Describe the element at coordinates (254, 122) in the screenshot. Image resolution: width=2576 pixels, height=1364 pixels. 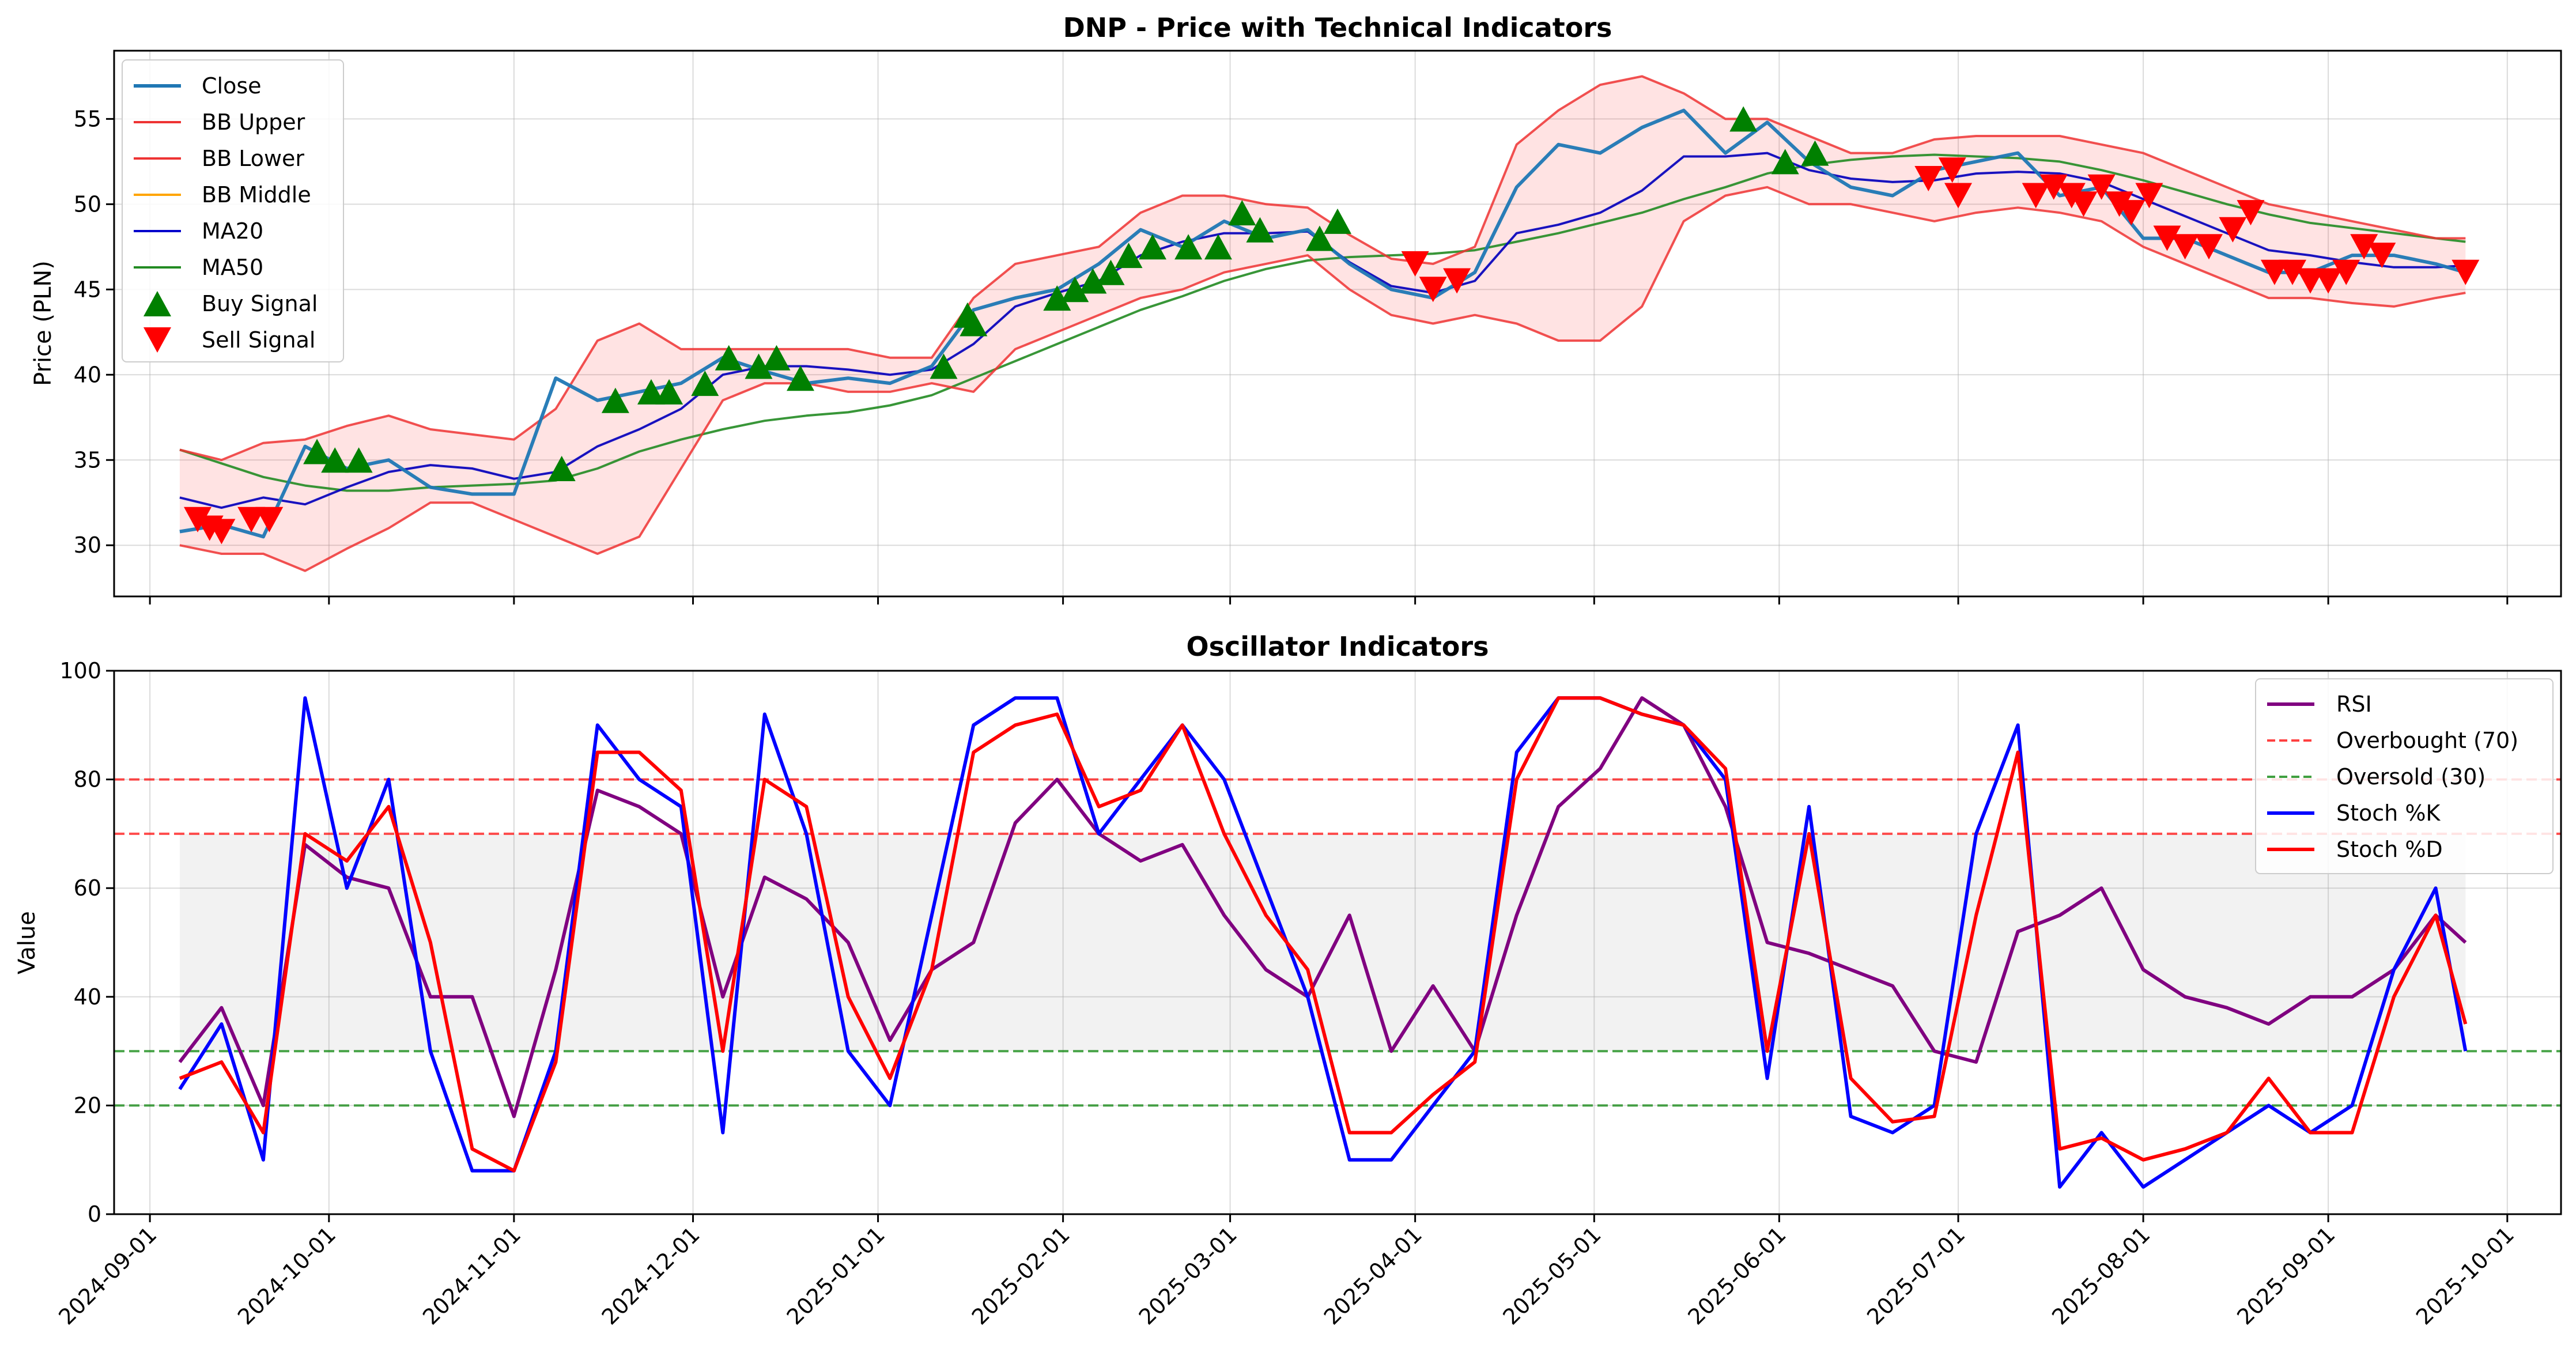
I see `legend-entry-label: BB Upper` at that location.